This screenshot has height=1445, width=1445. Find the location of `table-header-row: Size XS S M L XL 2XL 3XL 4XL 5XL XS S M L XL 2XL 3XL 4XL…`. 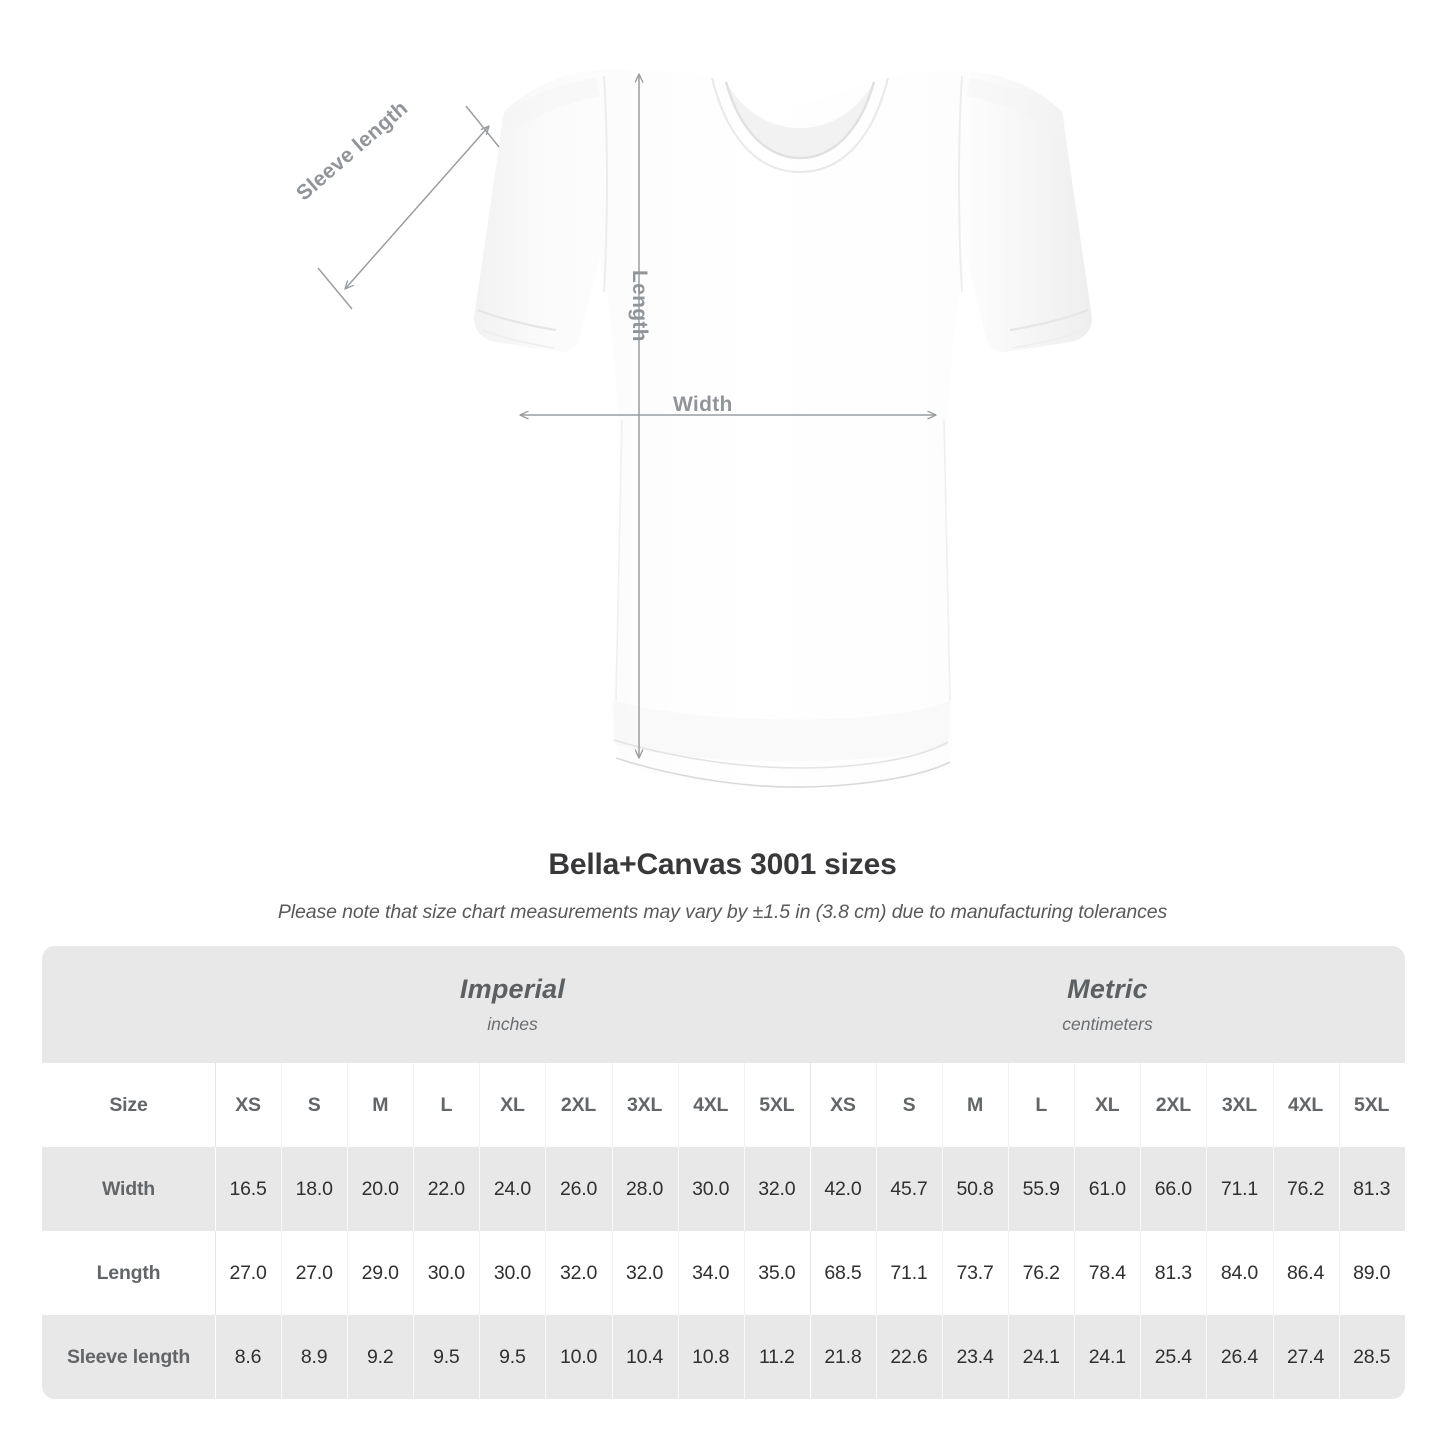

table-header-row: Size XS S M L XL 2XL 3XL 4XL 5XL XS S M L XL 2XL 3XL 4XL… is located at coordinates (723, 1105).